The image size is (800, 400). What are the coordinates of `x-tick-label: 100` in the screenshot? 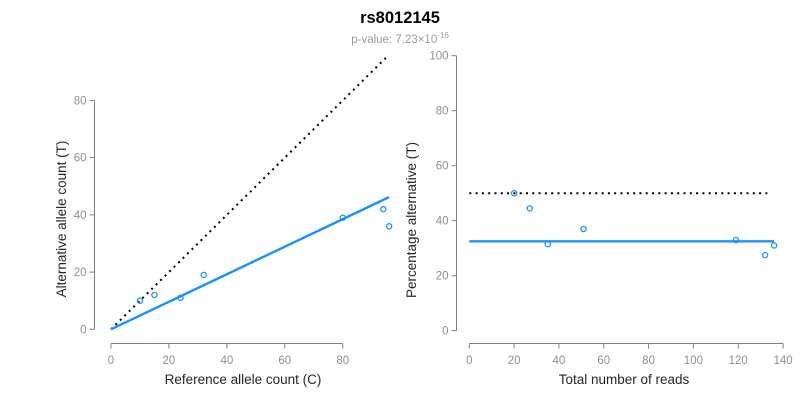 It's located at (693, 361).